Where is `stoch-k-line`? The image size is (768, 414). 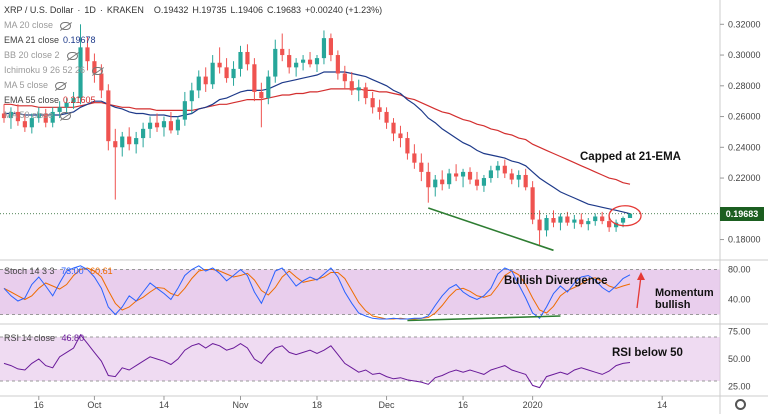 stoch-k-line is located at coordinates (317, 292).